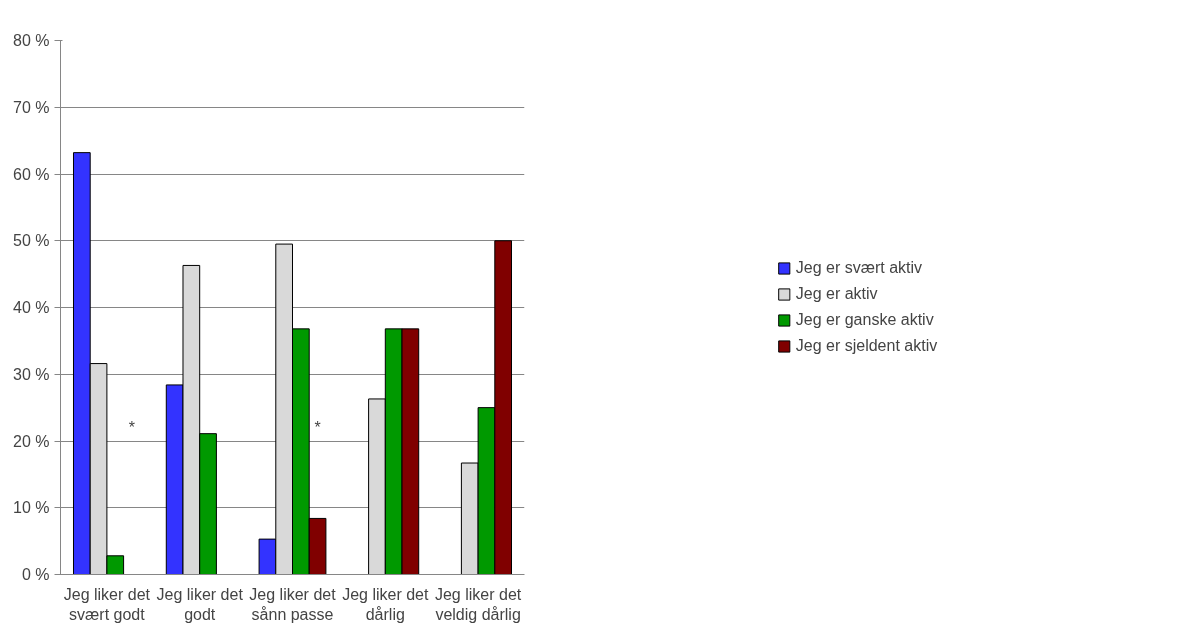  What do you see at coordinates (31, 374) in the screenshot?
I see `y-tick-label: 30 %` at bounding box center [31, 374].